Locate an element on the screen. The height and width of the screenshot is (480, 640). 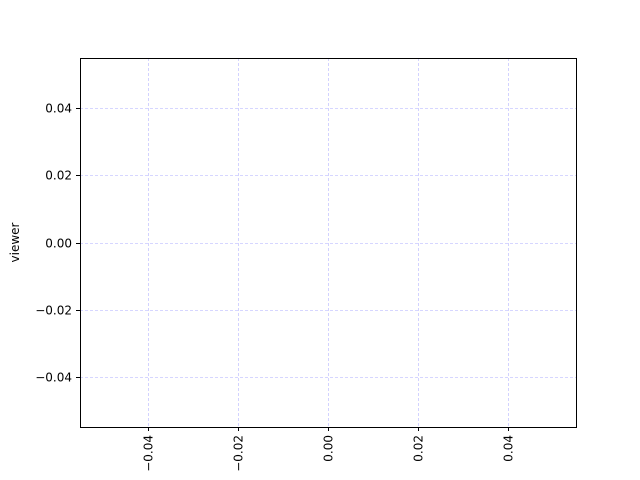
x-axis: −0.04 −0.02 0.00 0.02 0.04 is located at coordinates (329, 449).